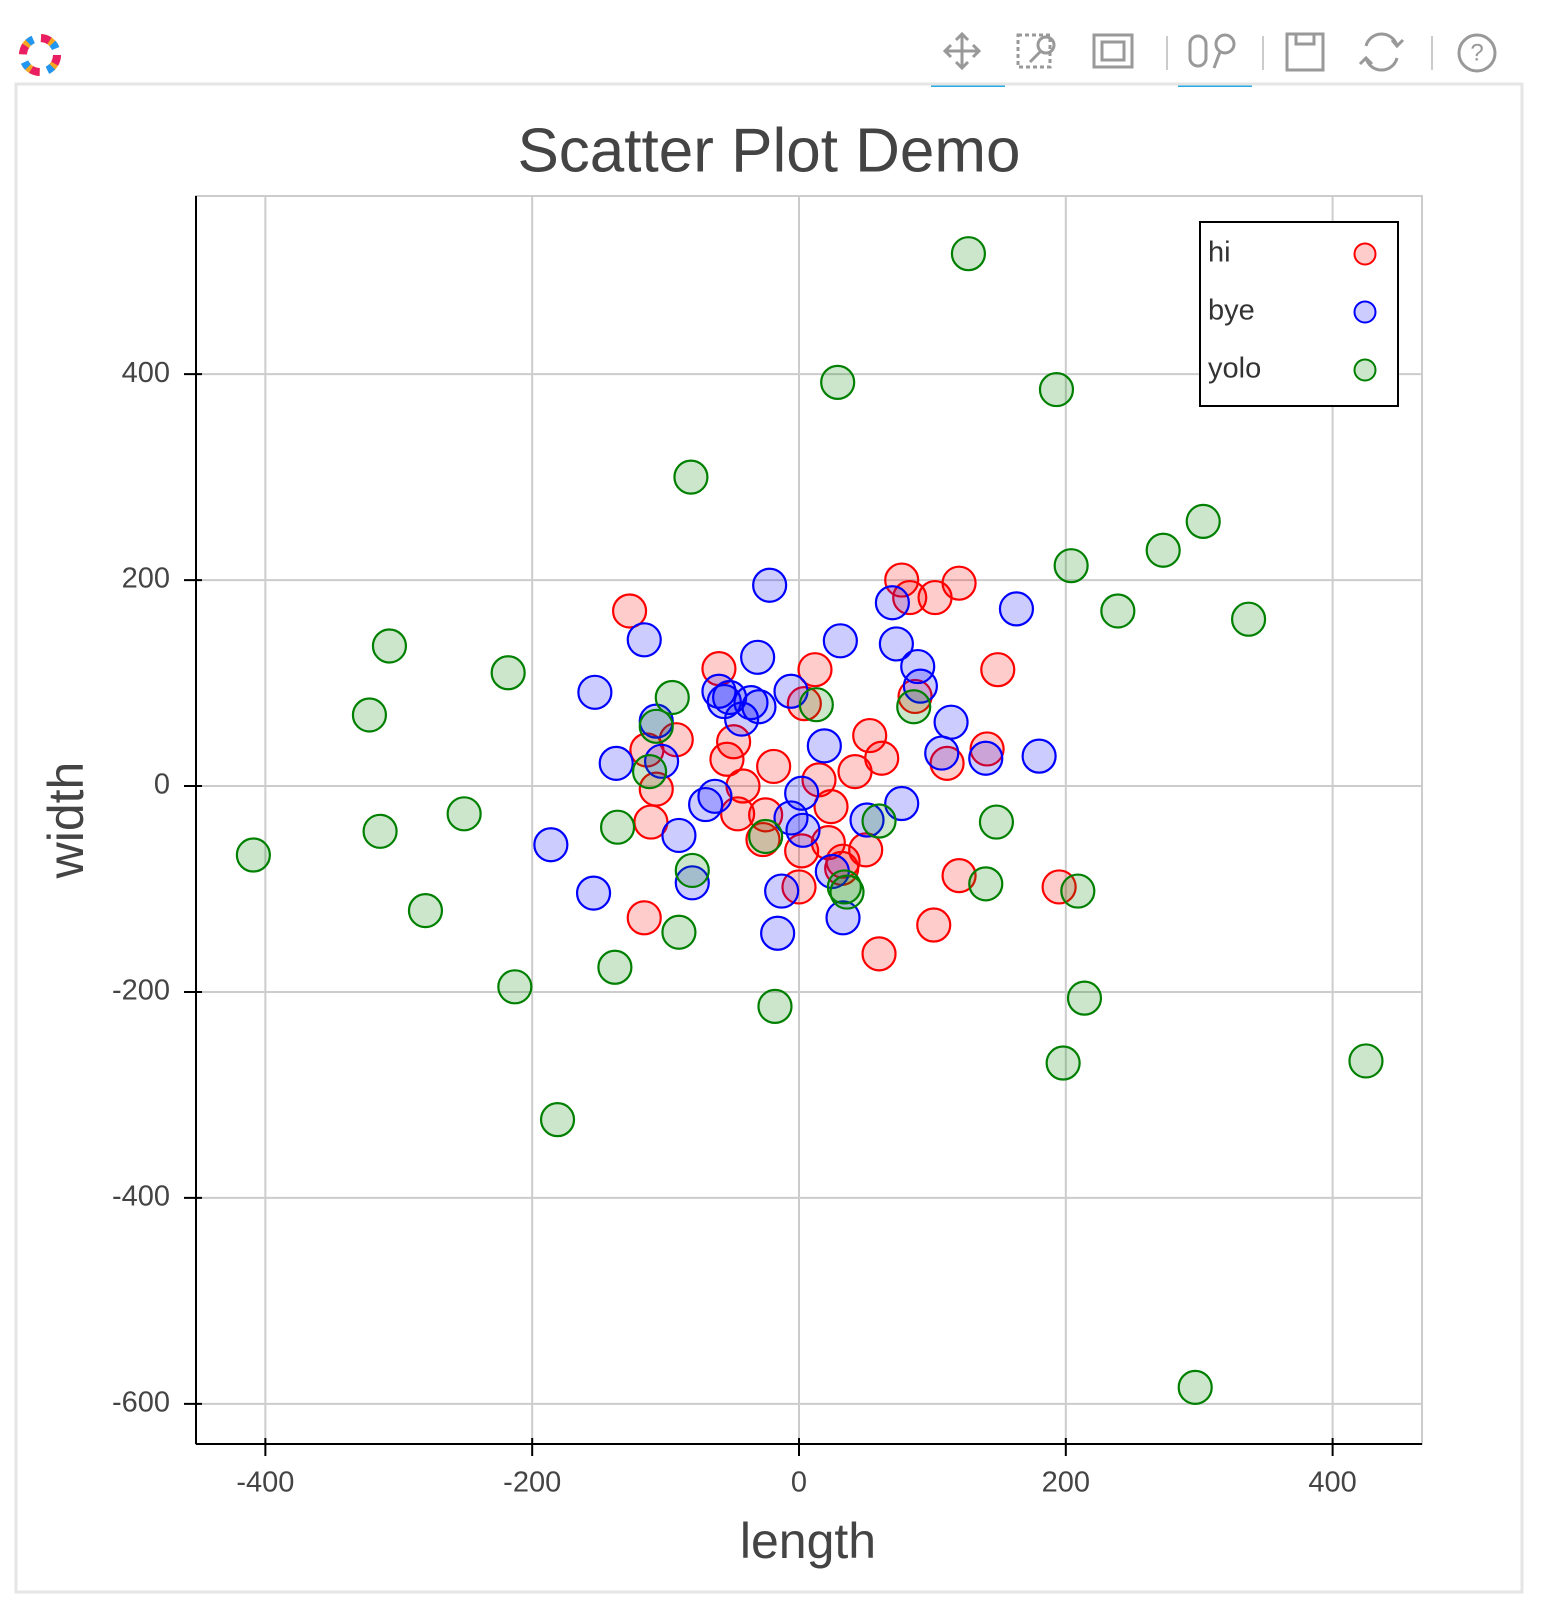 Image resolution: width=1542 pixels, height=1612 pixels. I want to click on box-zoom-tool, so click(1036, 51).